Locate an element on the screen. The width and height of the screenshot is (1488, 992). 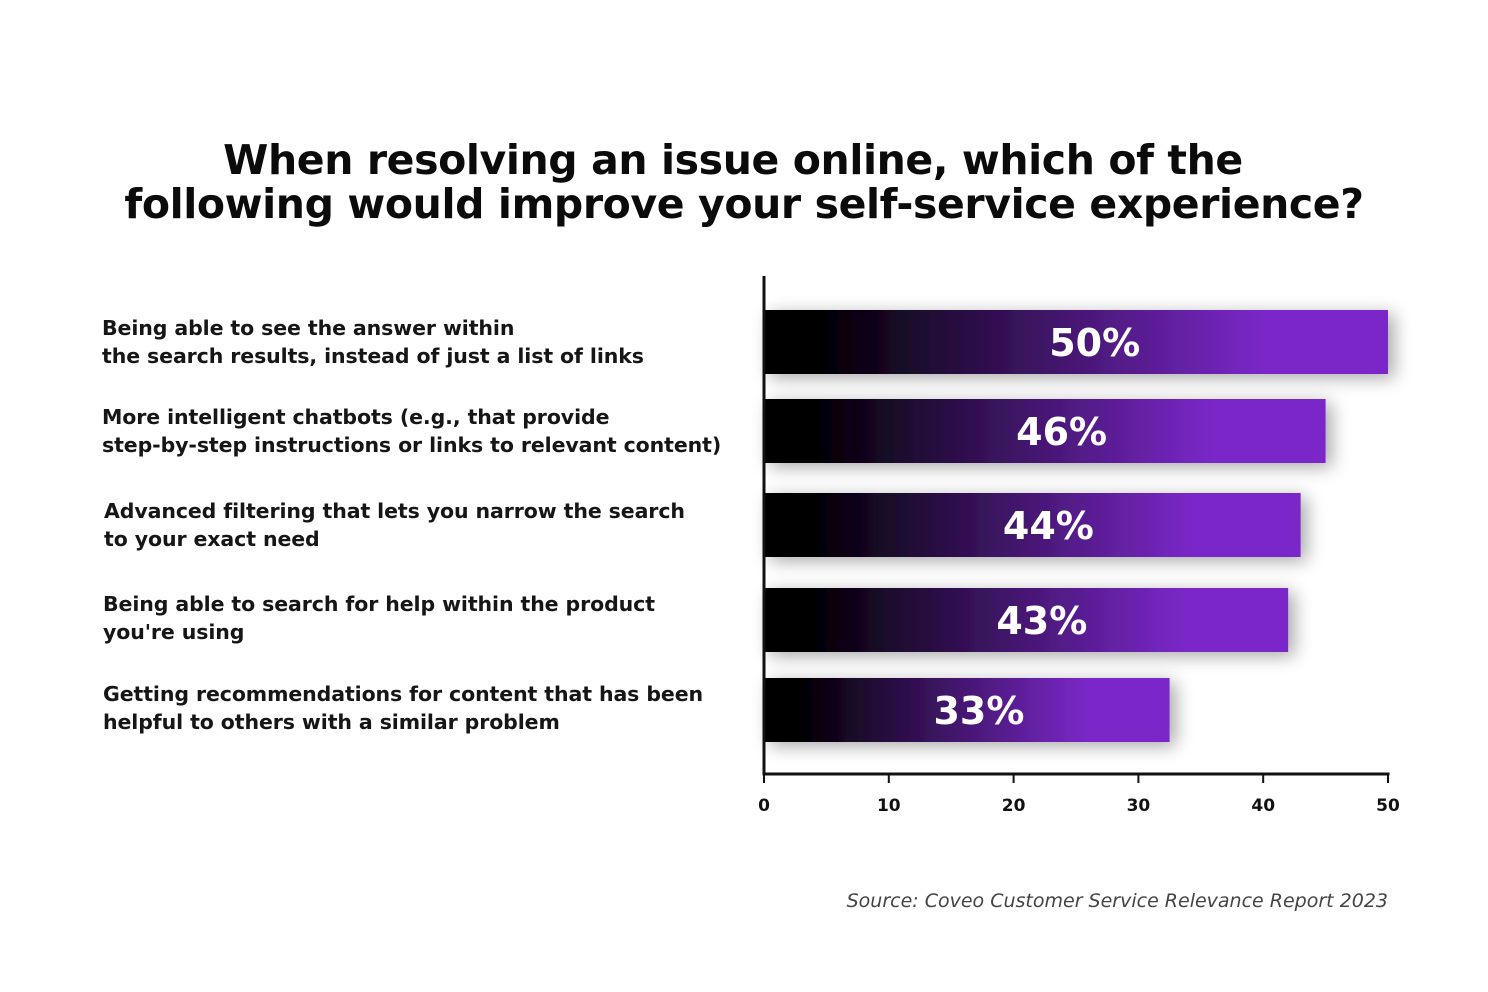
bar-value-label: 43% is located at coordinates (1041, 621).